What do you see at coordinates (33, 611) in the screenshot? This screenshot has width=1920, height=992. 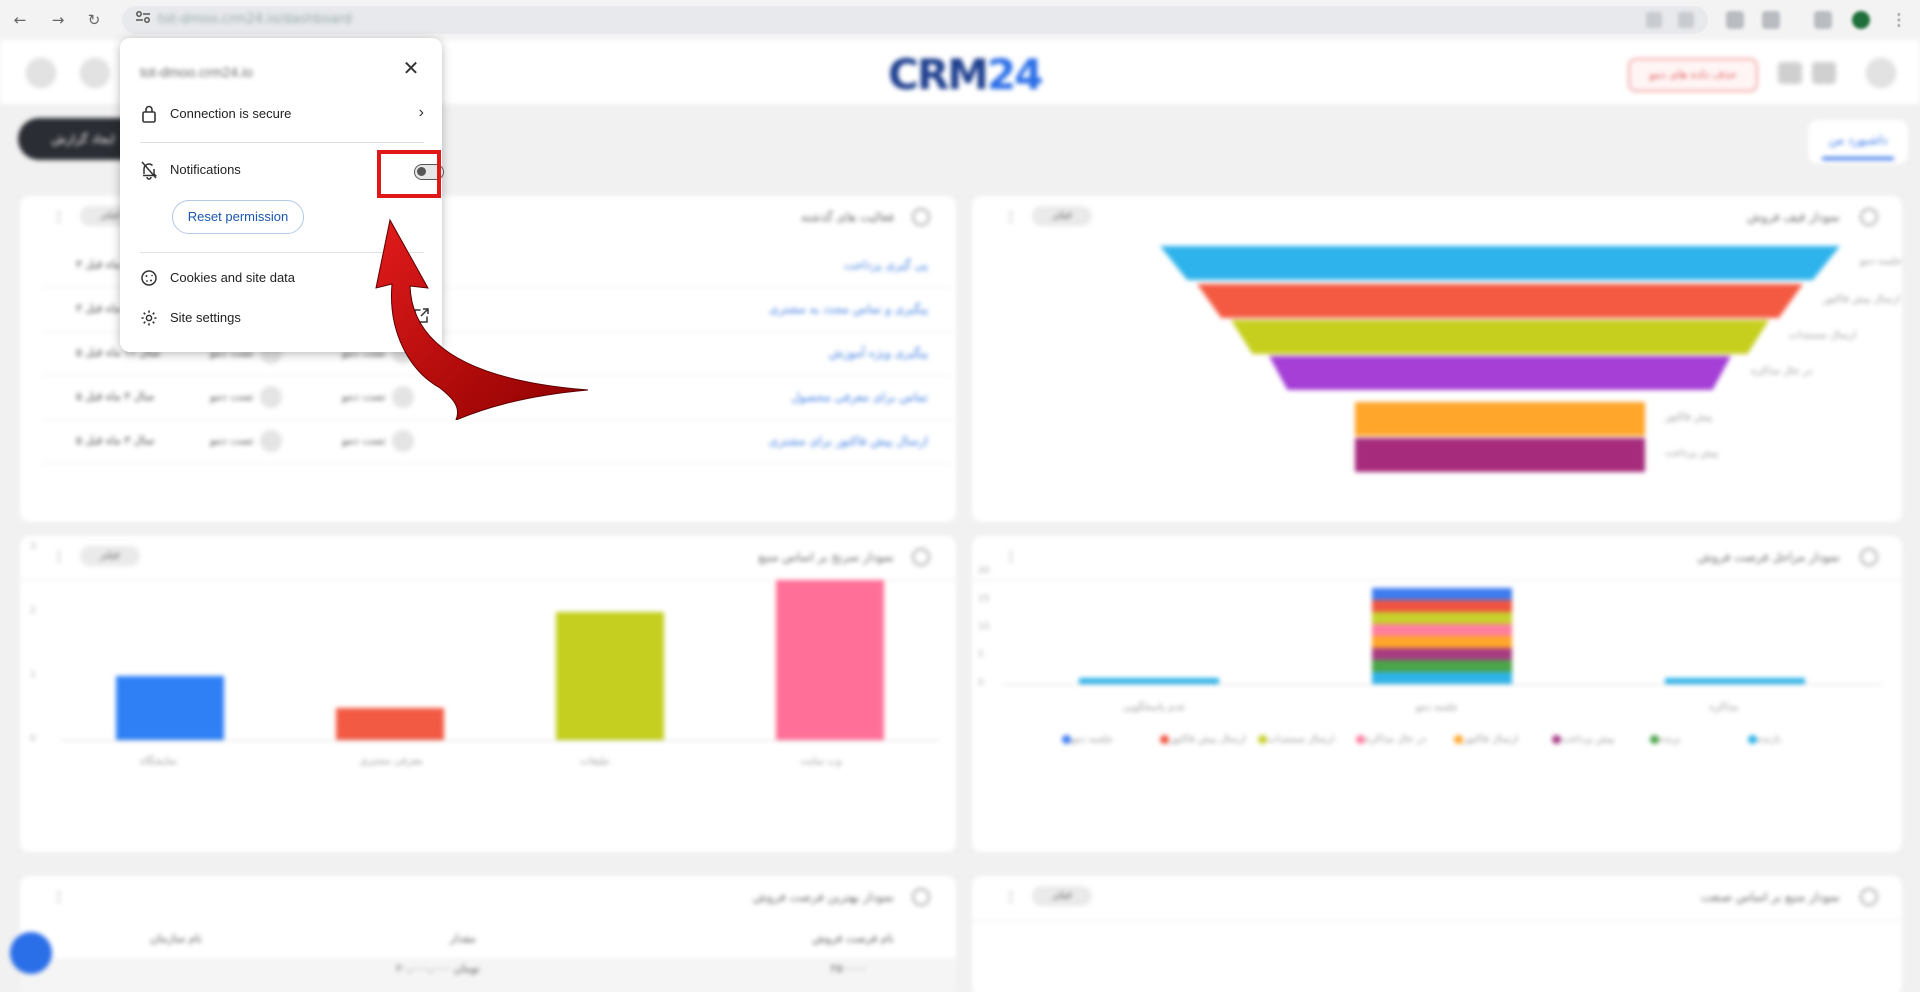 I see `y-tick-label: 2` at bounding box center [33, 611].